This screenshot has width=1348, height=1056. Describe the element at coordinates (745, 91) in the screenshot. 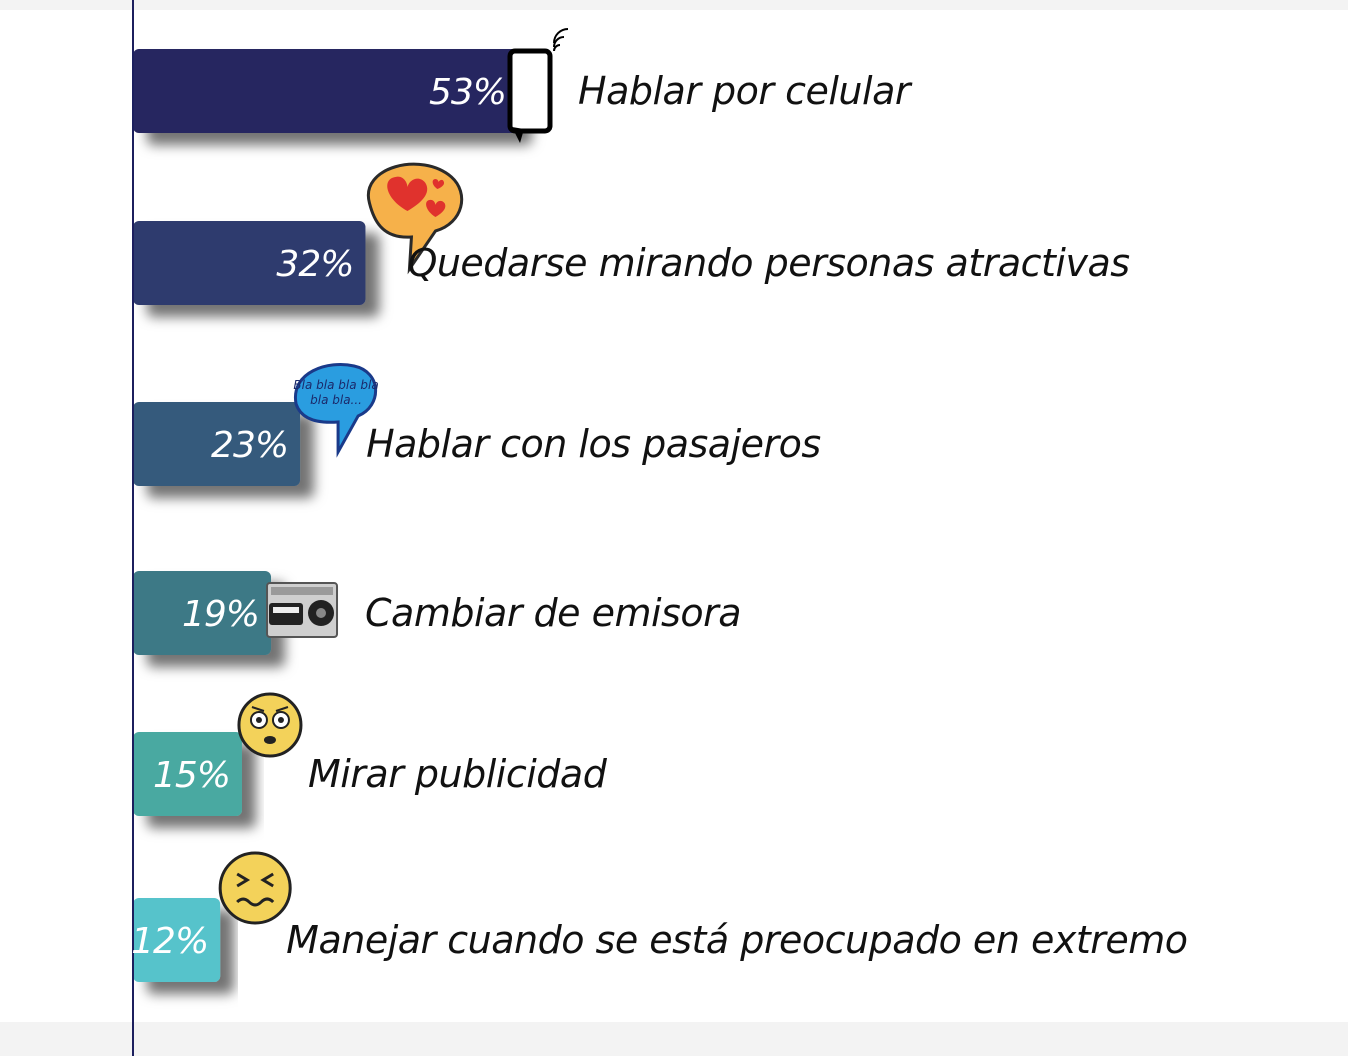

I see `category-label: Hablar por celular` at that location.